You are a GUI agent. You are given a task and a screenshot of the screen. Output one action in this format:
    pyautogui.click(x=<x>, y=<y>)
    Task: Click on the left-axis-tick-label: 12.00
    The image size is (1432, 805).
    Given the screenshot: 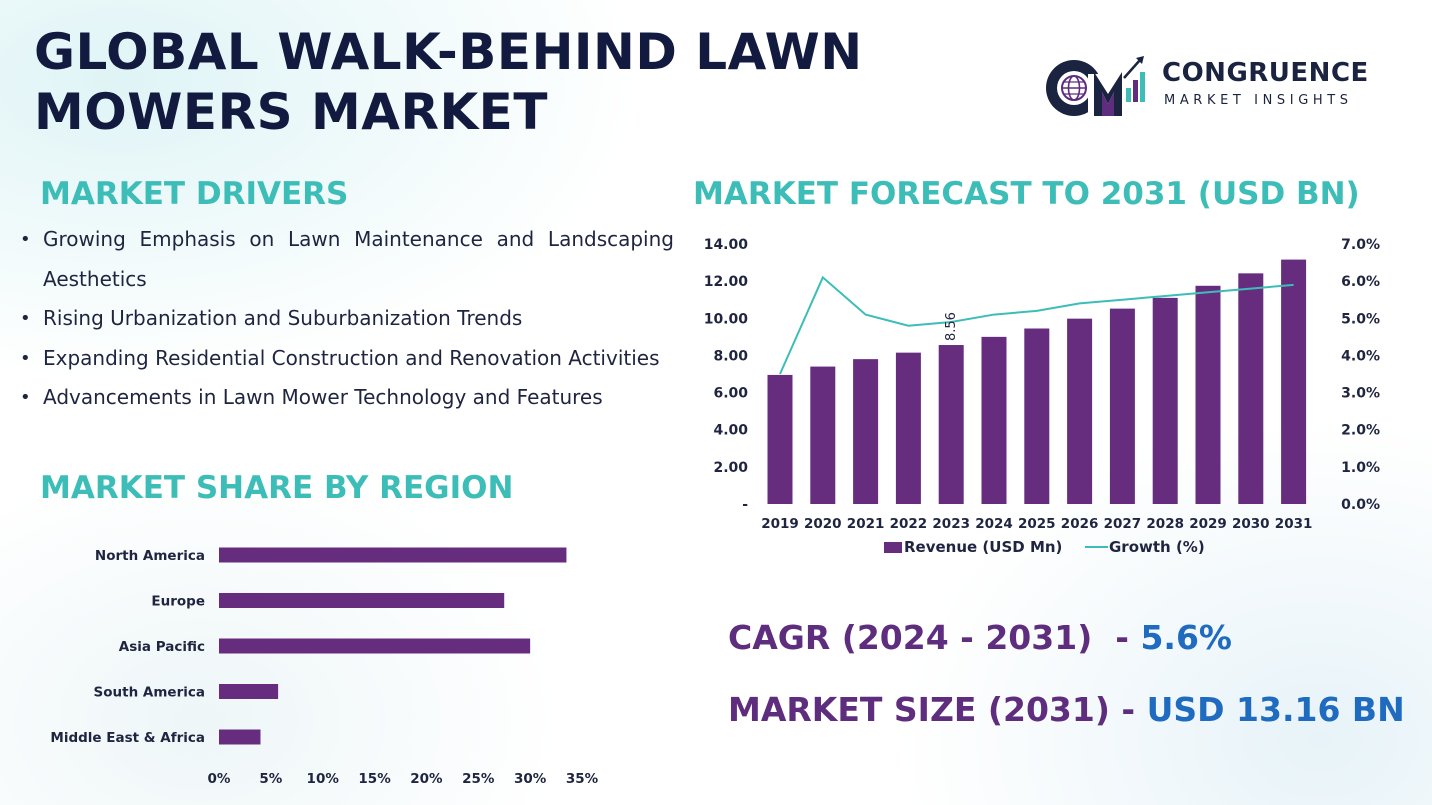 What is the action you would take?
    pyautogui.click(x=726, y=282)
    